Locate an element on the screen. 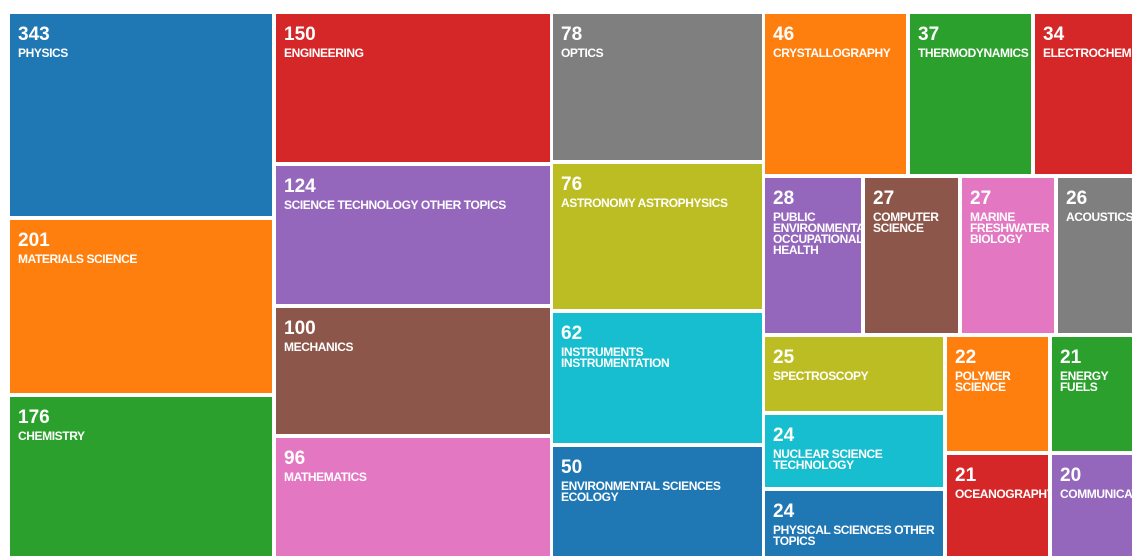  category-label: POLYMER SCIENCE is located at coordinates (983, 381).